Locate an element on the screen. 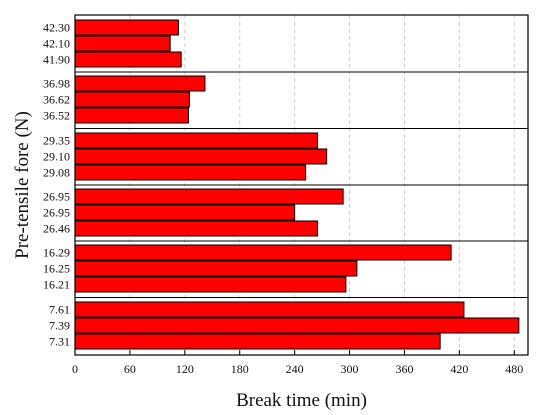 The width and height of the screenshot is (550, 415). y-tick-label: 16.21 is located at coordinates (56, 285).